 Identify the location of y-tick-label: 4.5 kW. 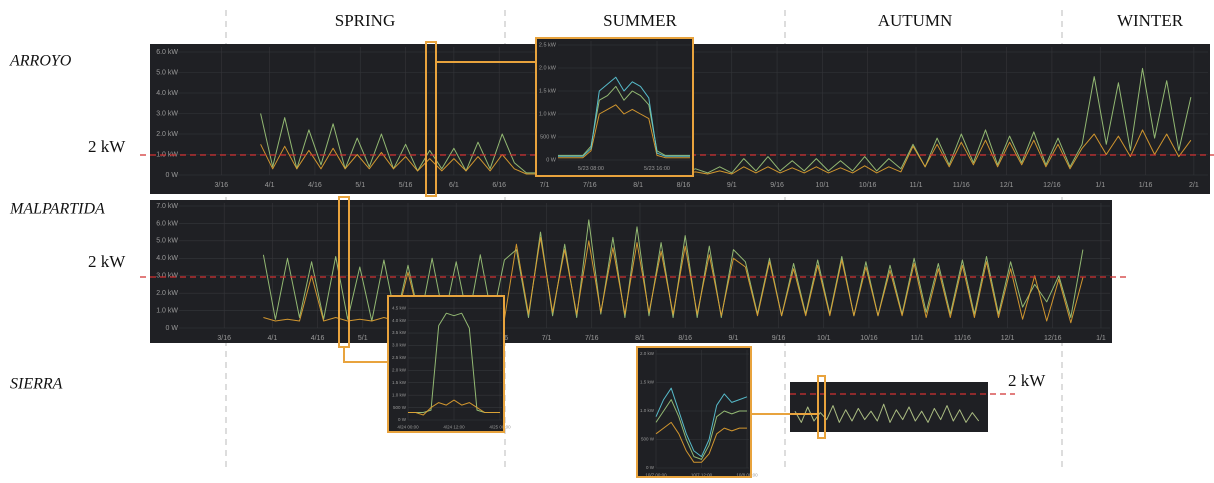
(399, 307).